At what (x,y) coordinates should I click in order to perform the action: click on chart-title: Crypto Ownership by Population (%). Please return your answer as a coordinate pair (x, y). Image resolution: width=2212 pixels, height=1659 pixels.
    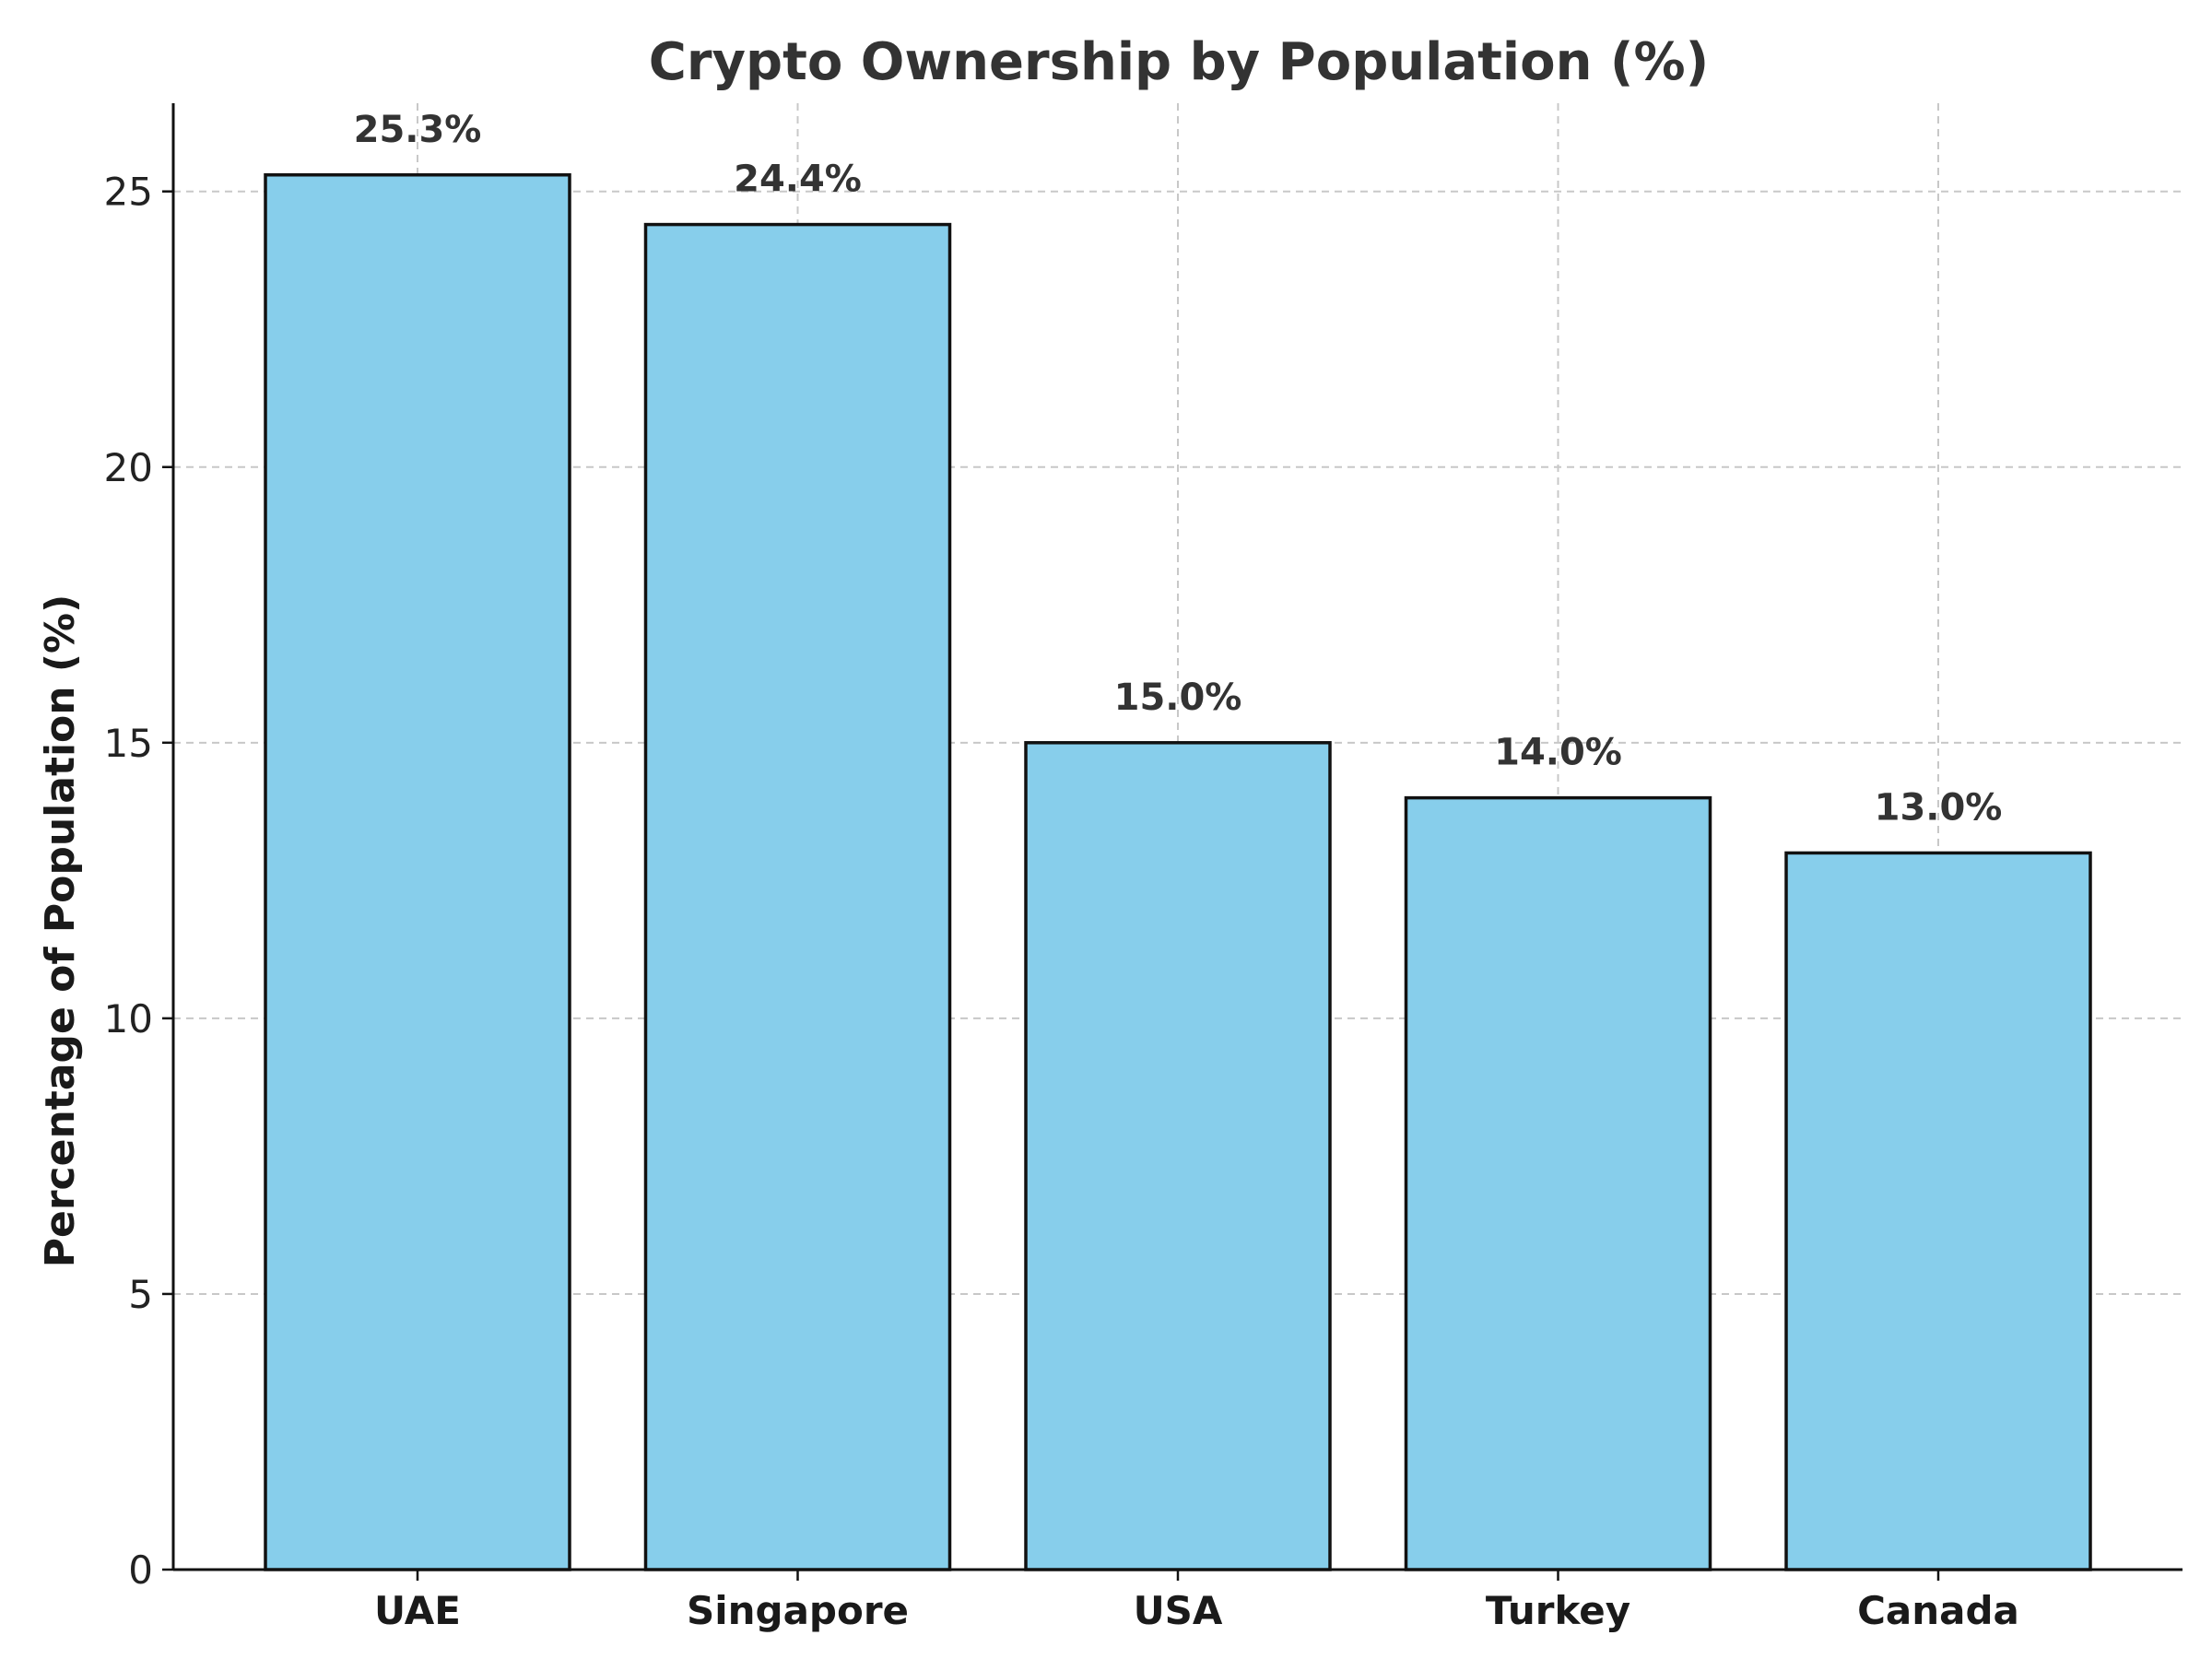
    Looking at the image, I should click on (1179, 62).